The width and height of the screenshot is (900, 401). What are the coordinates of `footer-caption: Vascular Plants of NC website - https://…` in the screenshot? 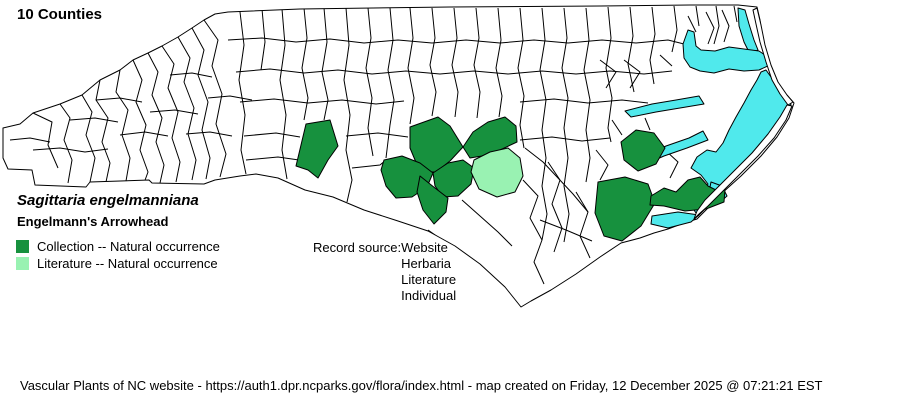 It's located at (421, 385).